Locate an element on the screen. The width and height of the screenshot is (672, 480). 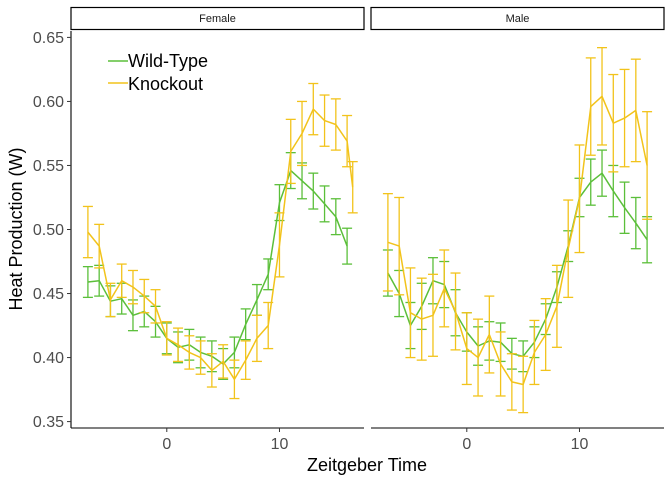
y-tick-label: 0.60 is located at coordinates (48, 102).